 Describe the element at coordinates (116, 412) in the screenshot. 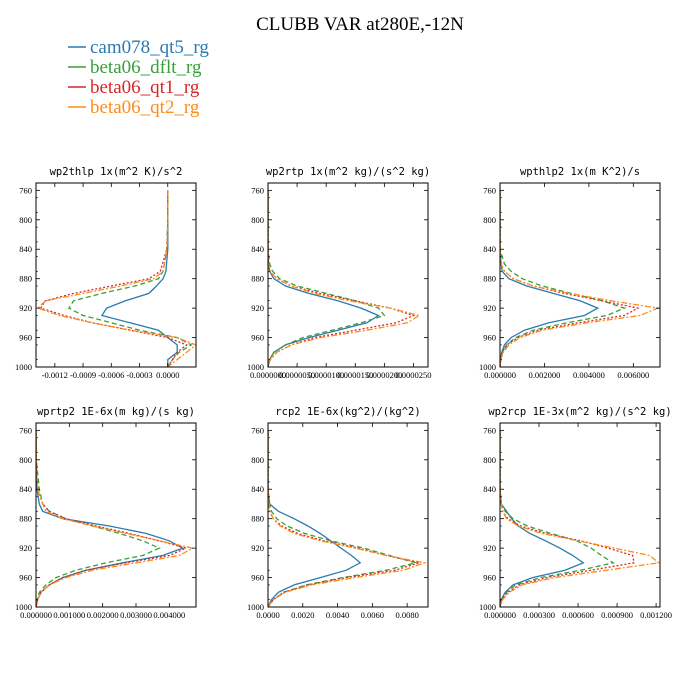

I see `panel-title: wprtp2 1E-6x(m kg)/(s kg)` at that location.